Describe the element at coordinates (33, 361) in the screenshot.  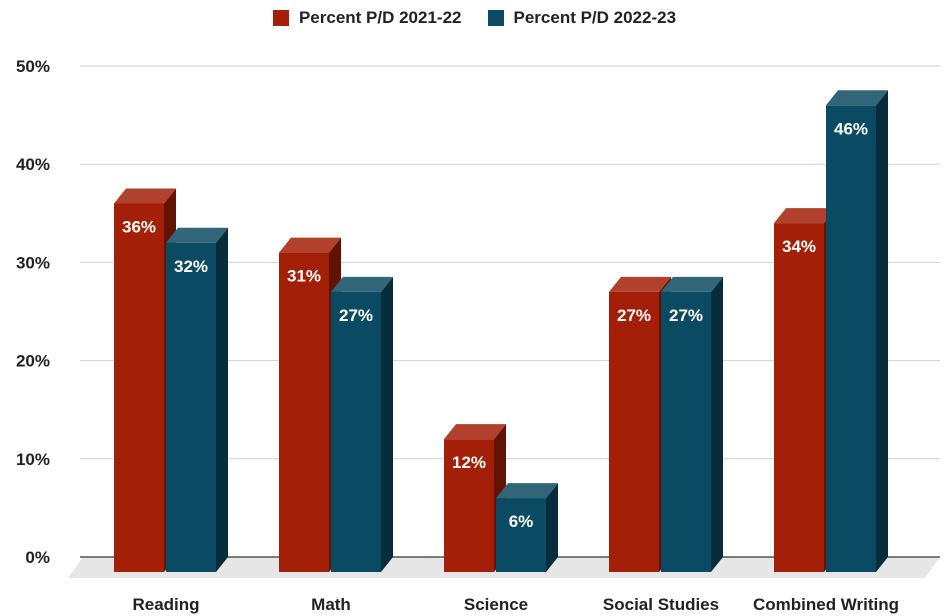
I see `y-tick-label: 20%` at that location.